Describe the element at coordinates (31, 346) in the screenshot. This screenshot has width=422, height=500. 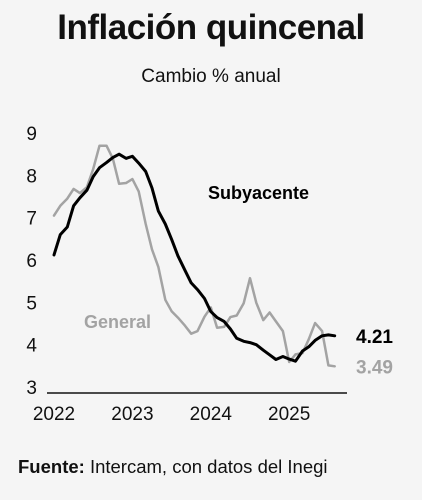
I see `y-tick-label: 4` at that location.